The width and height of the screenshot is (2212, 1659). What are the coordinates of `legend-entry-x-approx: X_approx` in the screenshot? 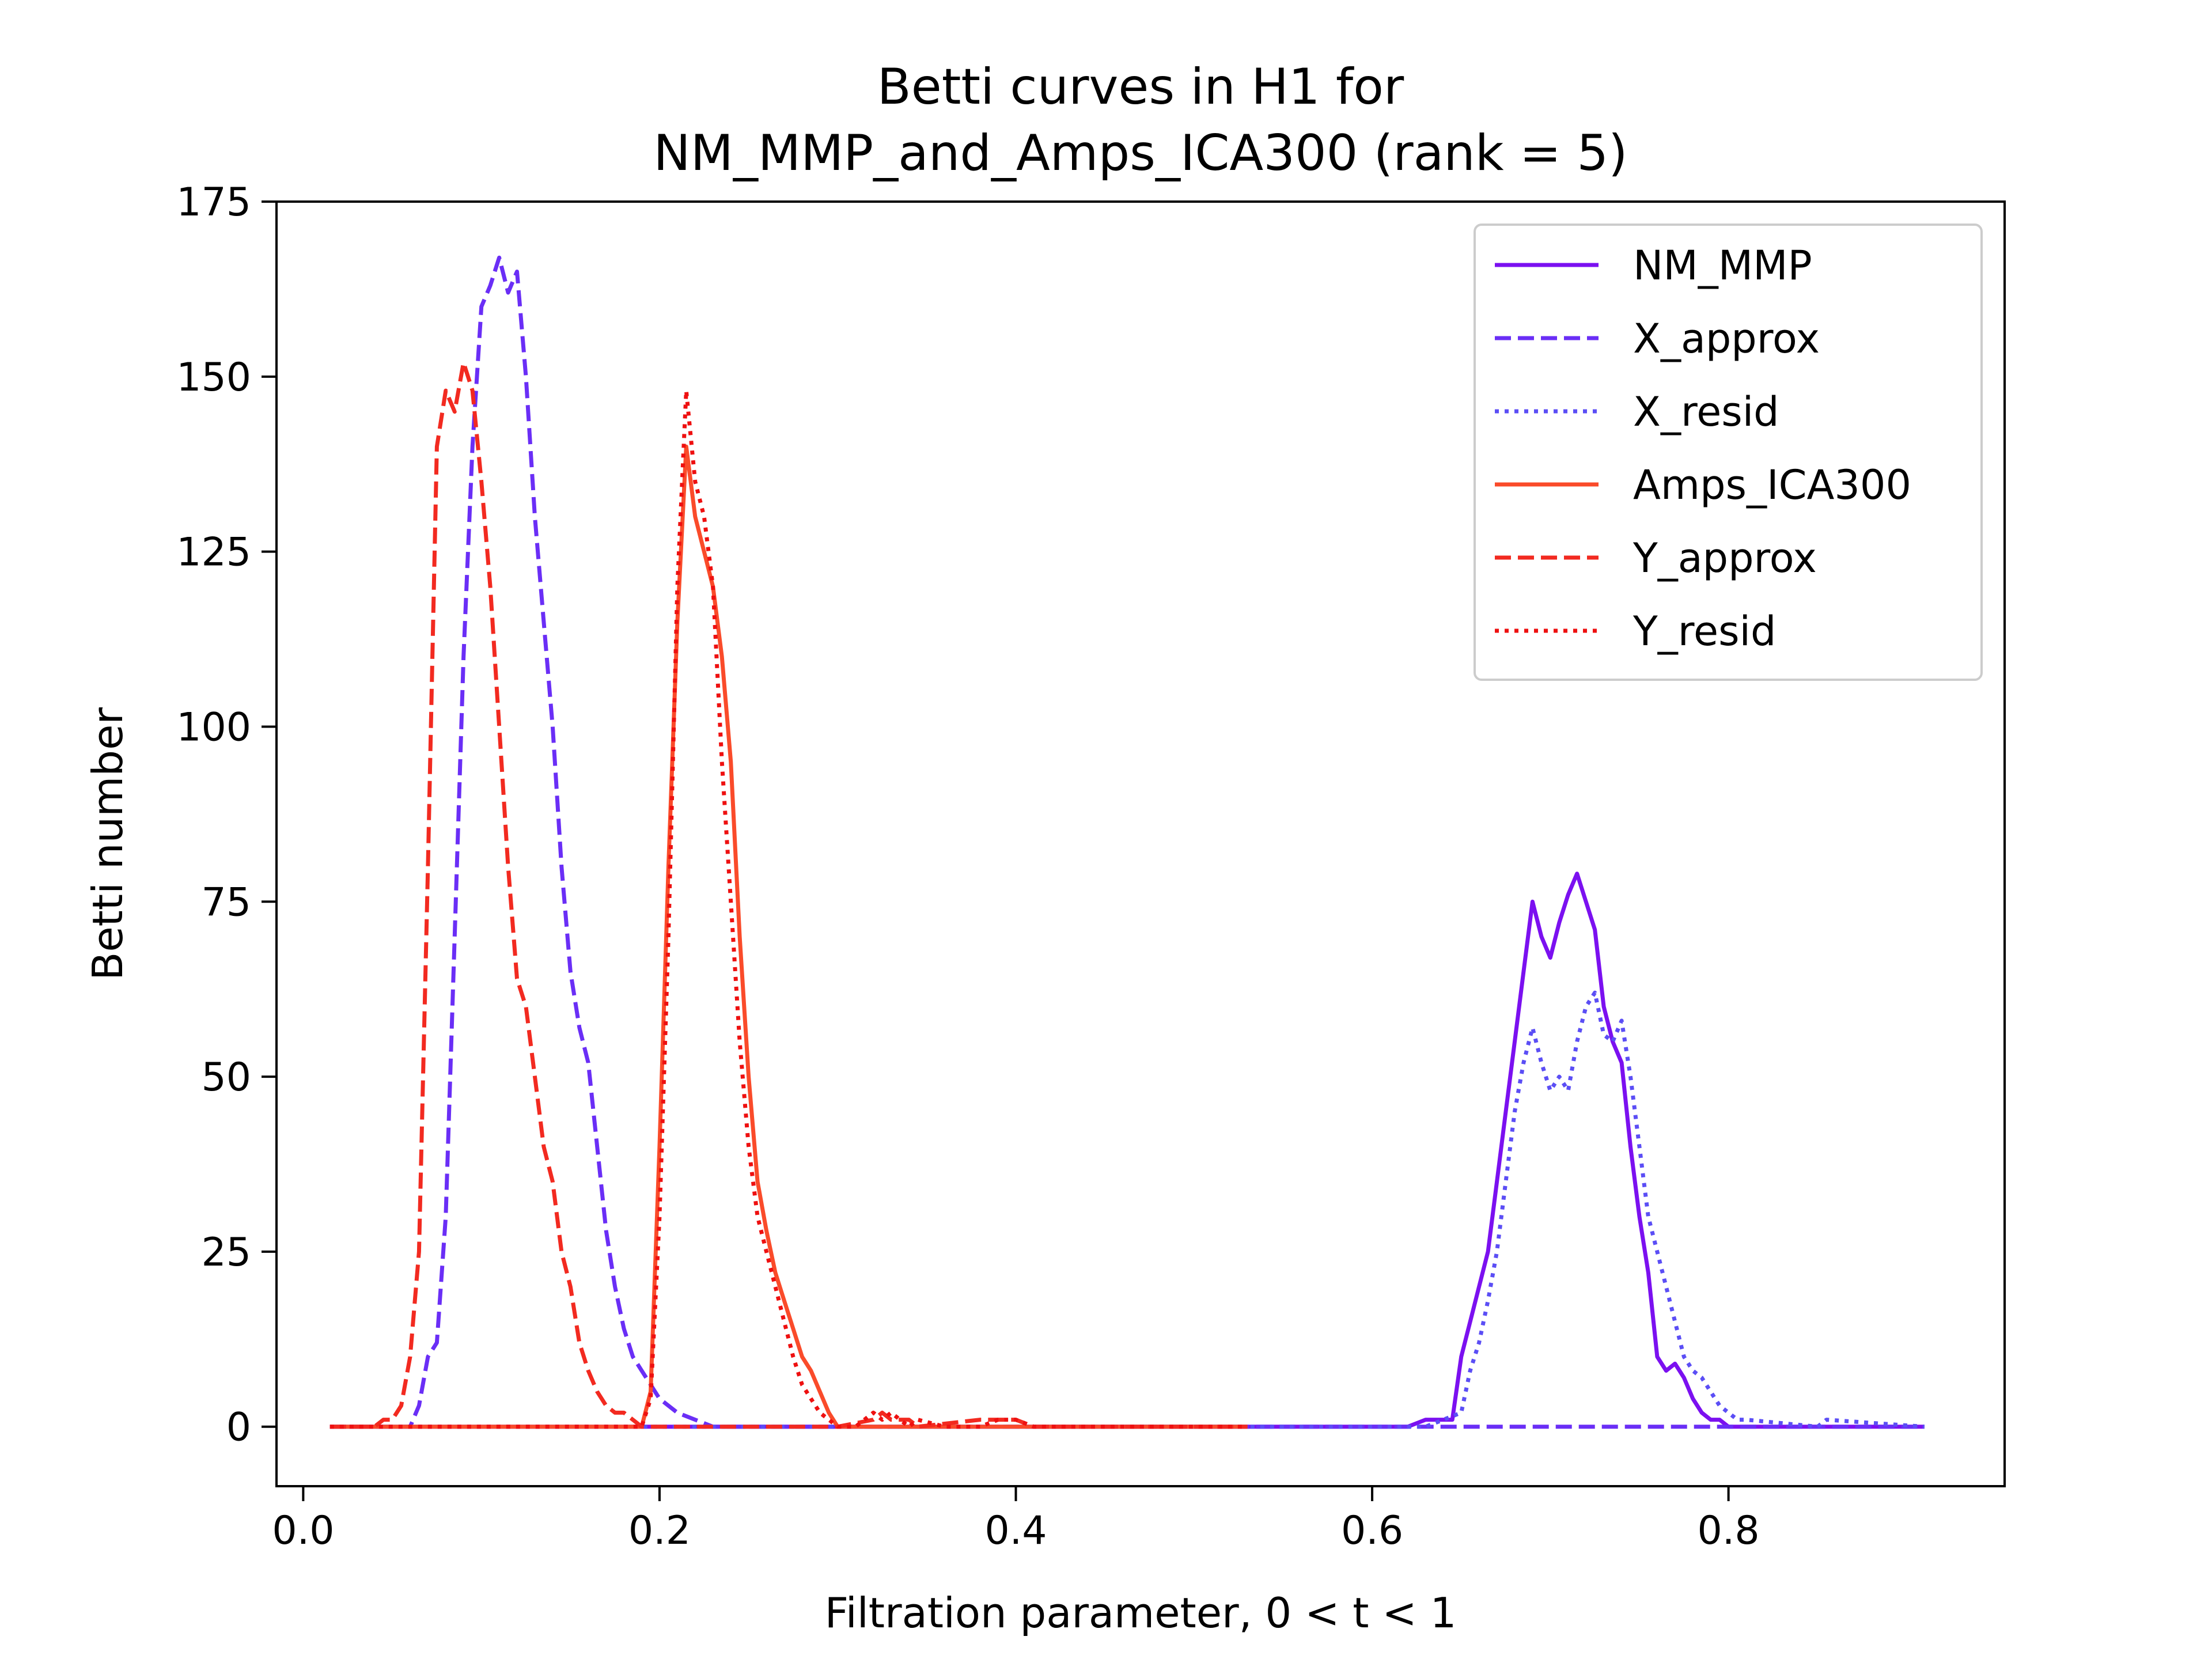 It's located at (1726, 338).